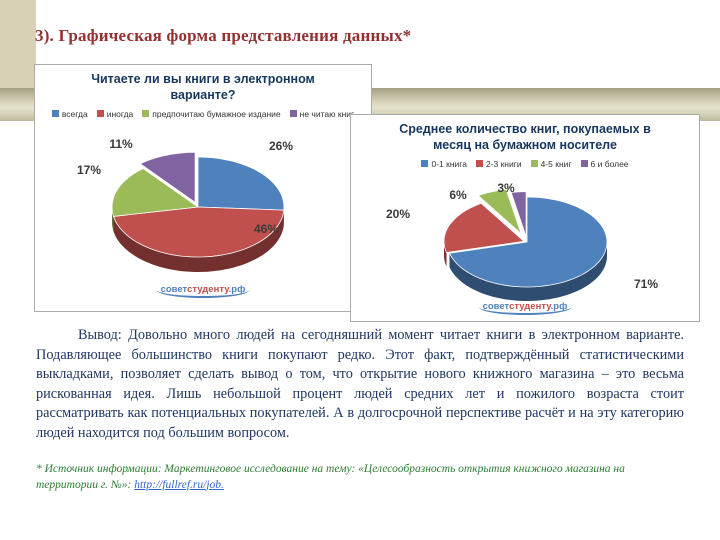 The width and height of the screenshot is (720, 540). I want to click on legend-item: 0-1 книга, so click(444, 163).